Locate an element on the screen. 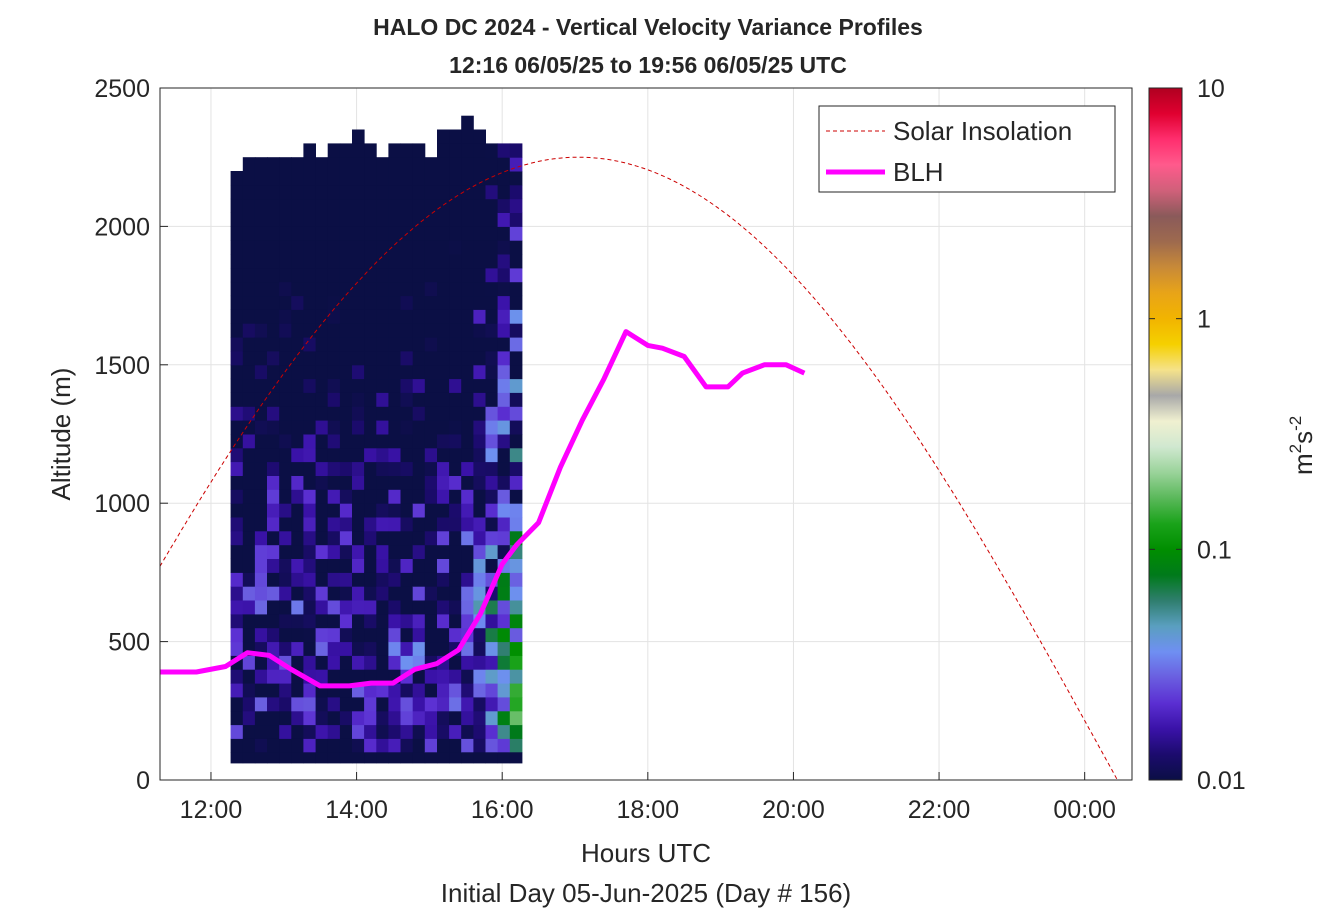  colorbar-label-sup2: -2 is located at coordinates (1295, 423).